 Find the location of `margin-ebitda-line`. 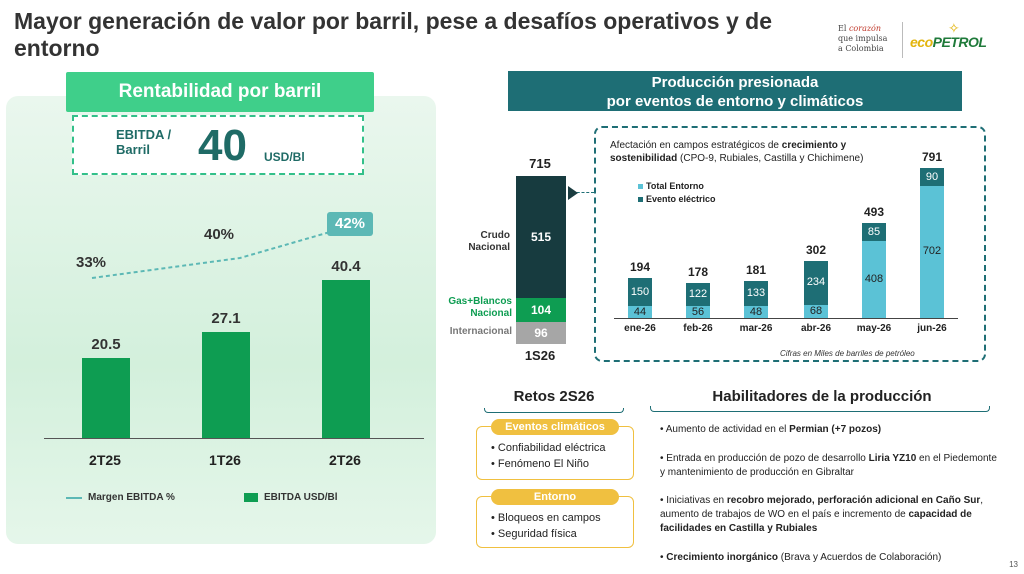

margin-ebitda-line is located at coordinates (211, 255).